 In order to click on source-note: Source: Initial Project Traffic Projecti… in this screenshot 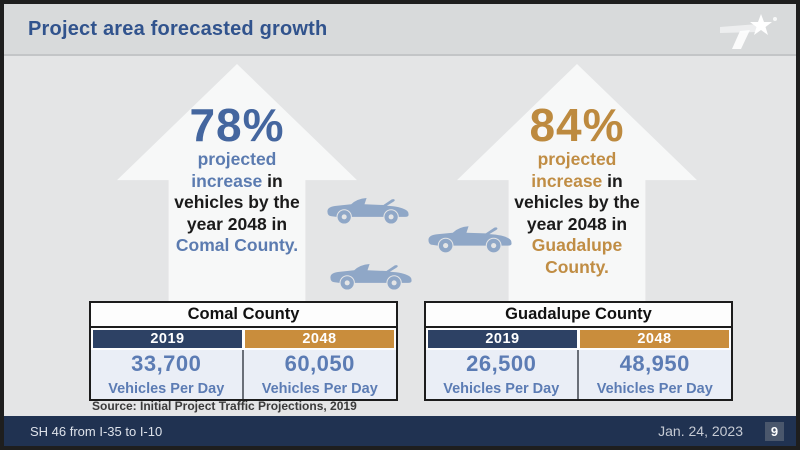, I will do `click(224, 406)`.